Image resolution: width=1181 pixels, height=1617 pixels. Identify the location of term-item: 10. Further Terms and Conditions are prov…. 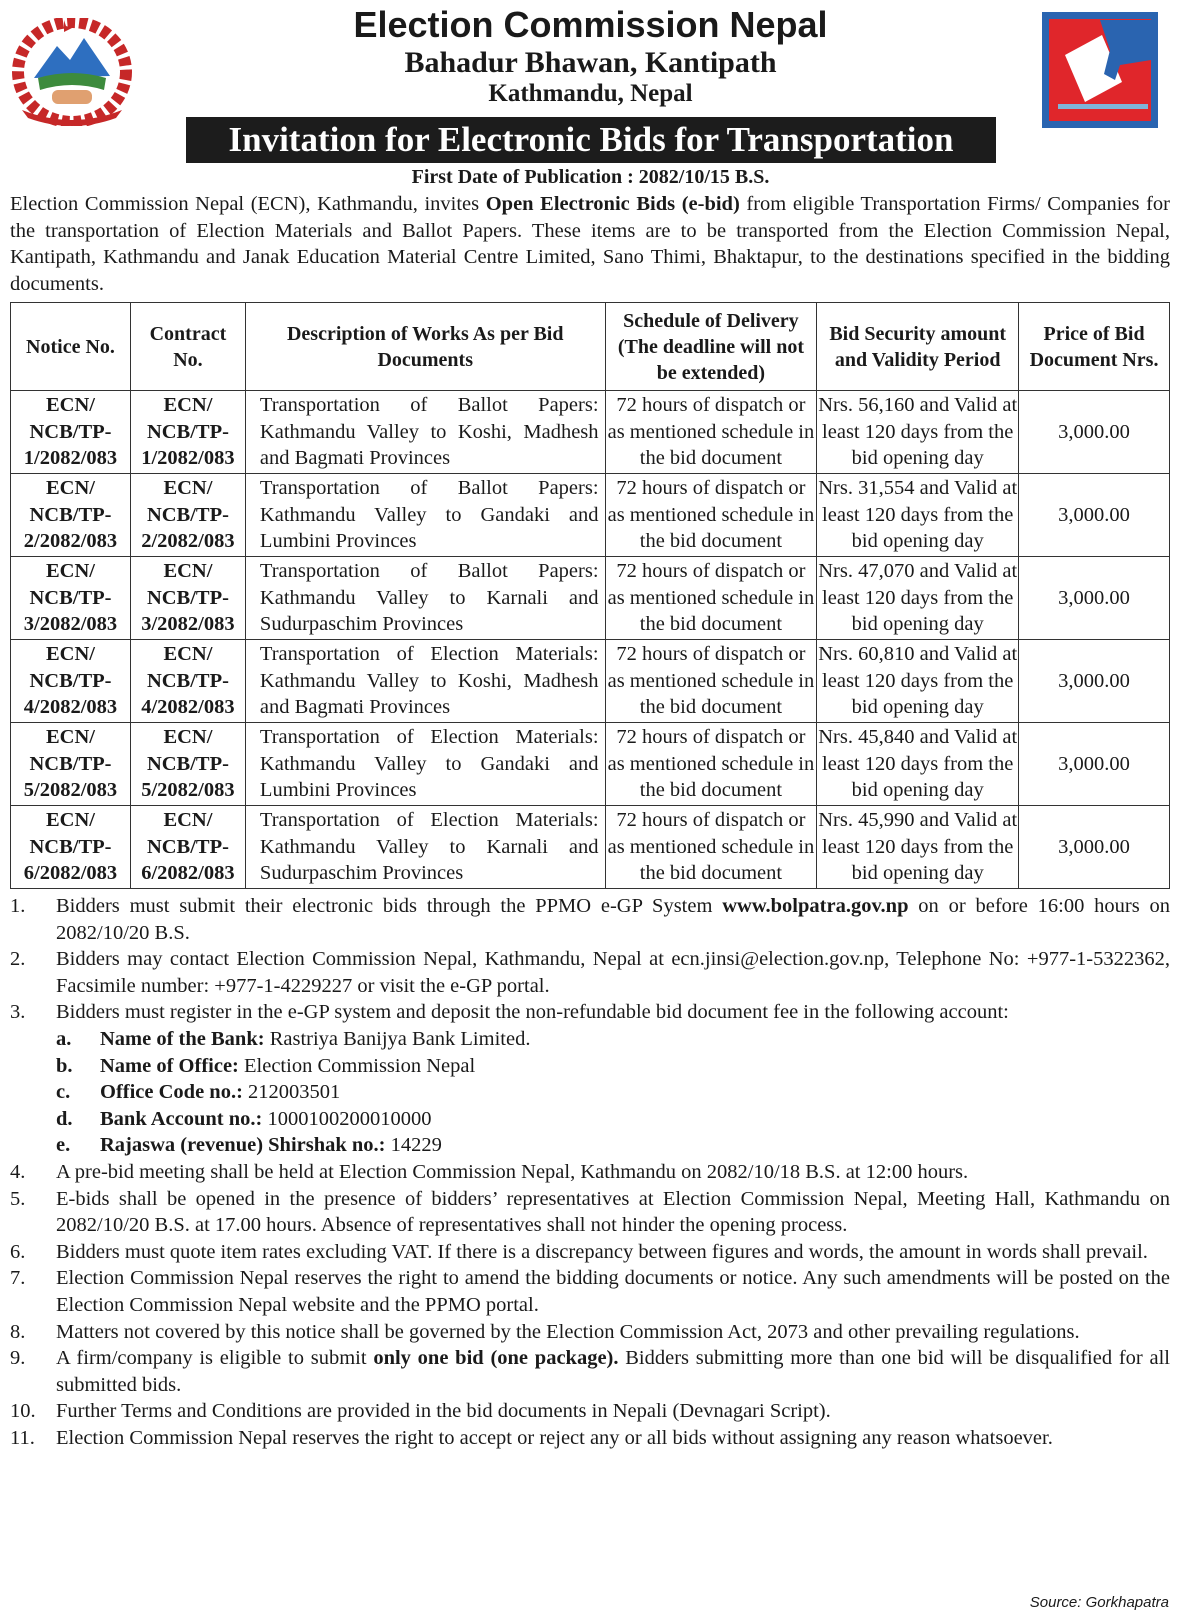
(590, 1411).